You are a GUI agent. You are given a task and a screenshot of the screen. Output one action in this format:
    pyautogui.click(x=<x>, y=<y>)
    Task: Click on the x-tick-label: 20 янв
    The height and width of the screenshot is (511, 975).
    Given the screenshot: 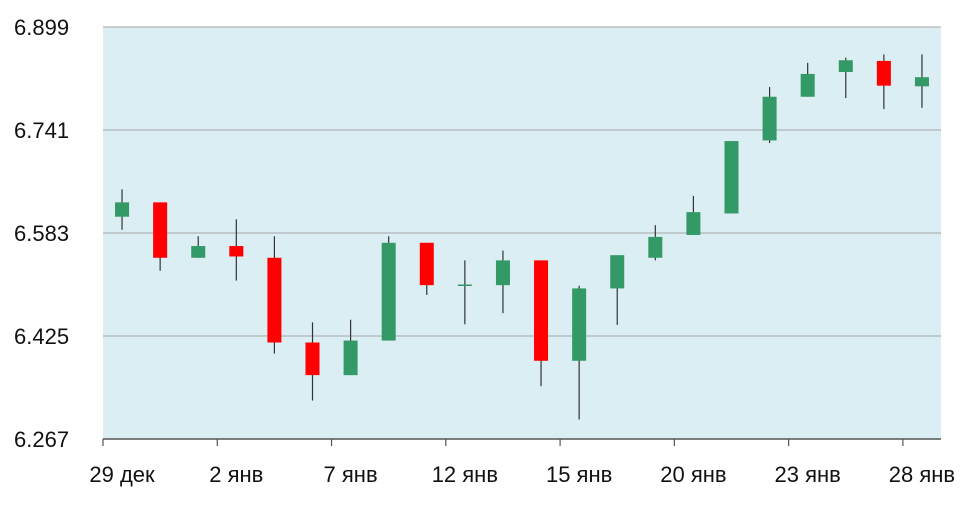 What is the action you would take?
    pyautogui.click(x=693, y=474)
    